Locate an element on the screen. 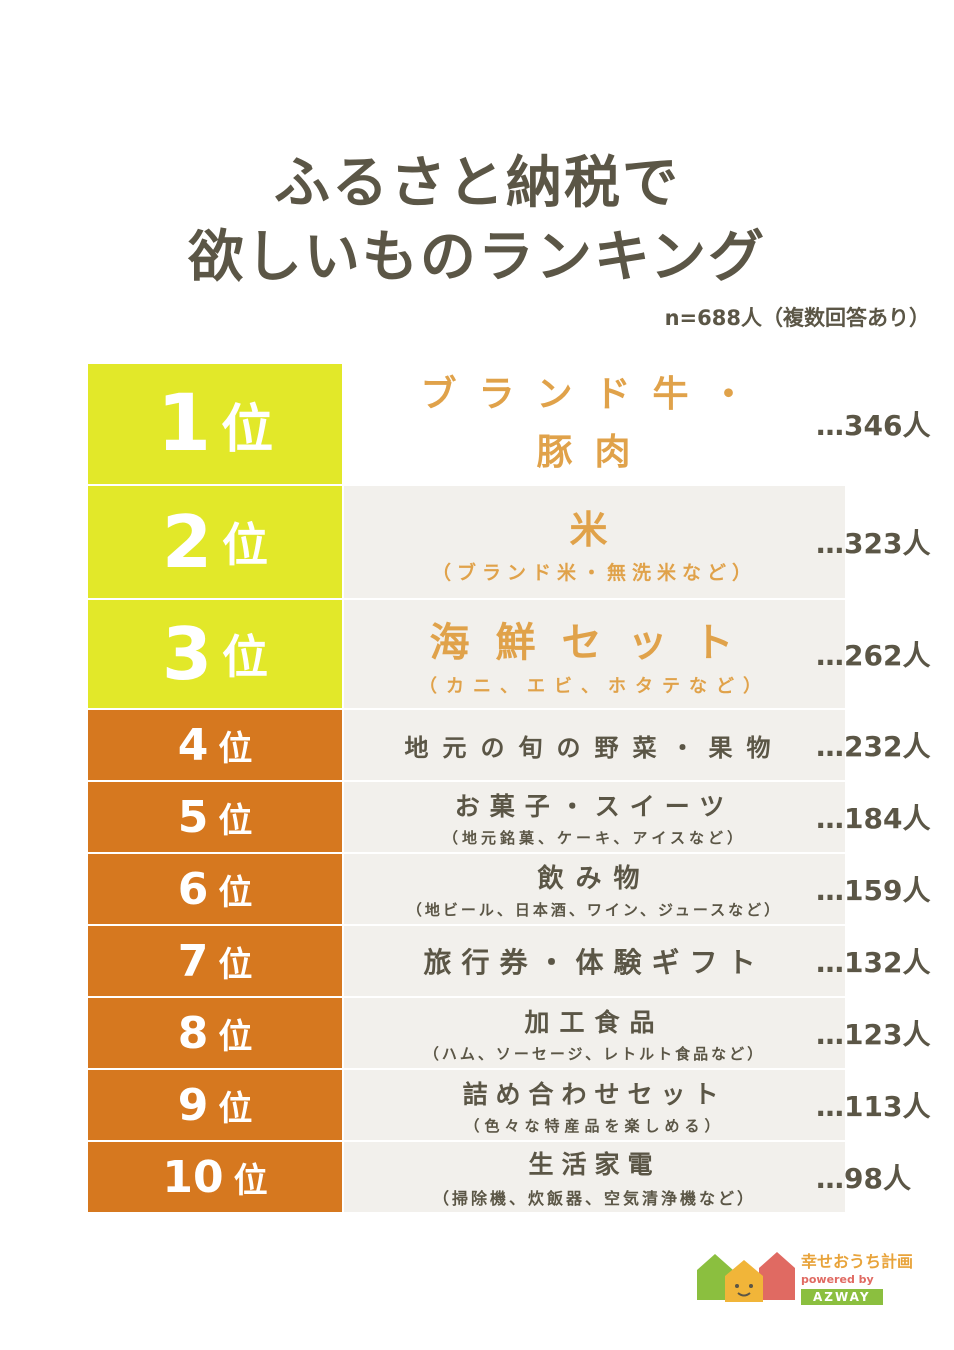 This screenshot has width=954, height=1350. ranking-row: 10 位 生活家電 （掃除機、炊飯器、空気清浄機など） …98人 is located at coordinates (513, 1177).